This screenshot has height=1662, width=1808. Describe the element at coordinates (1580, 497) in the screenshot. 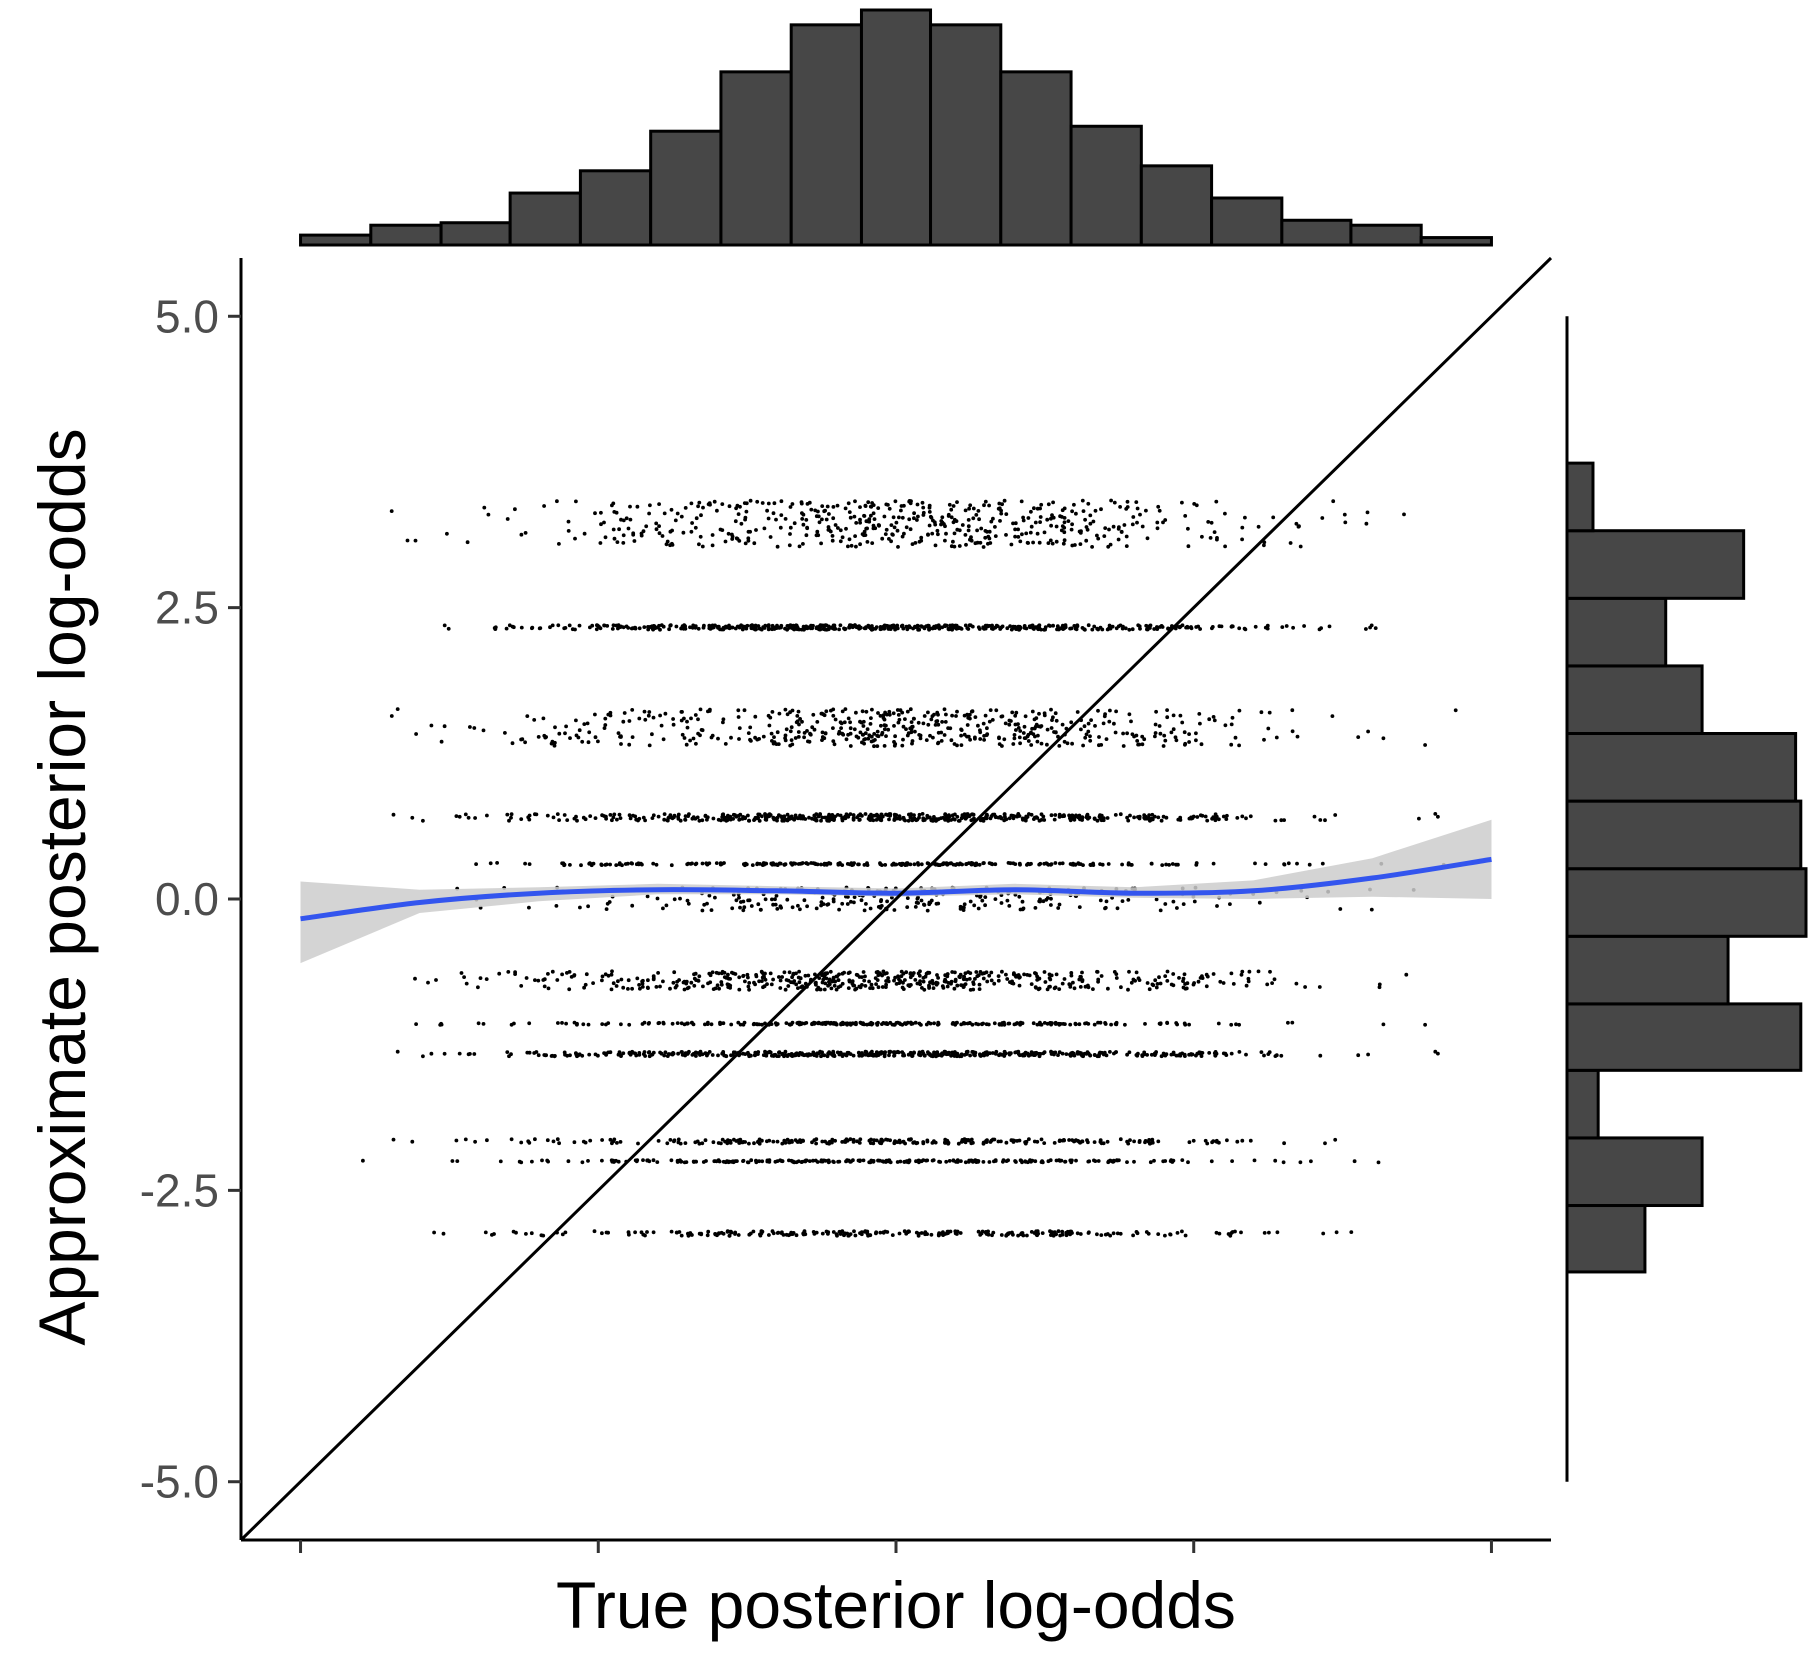

I see `right-histogram-bar` at that location.